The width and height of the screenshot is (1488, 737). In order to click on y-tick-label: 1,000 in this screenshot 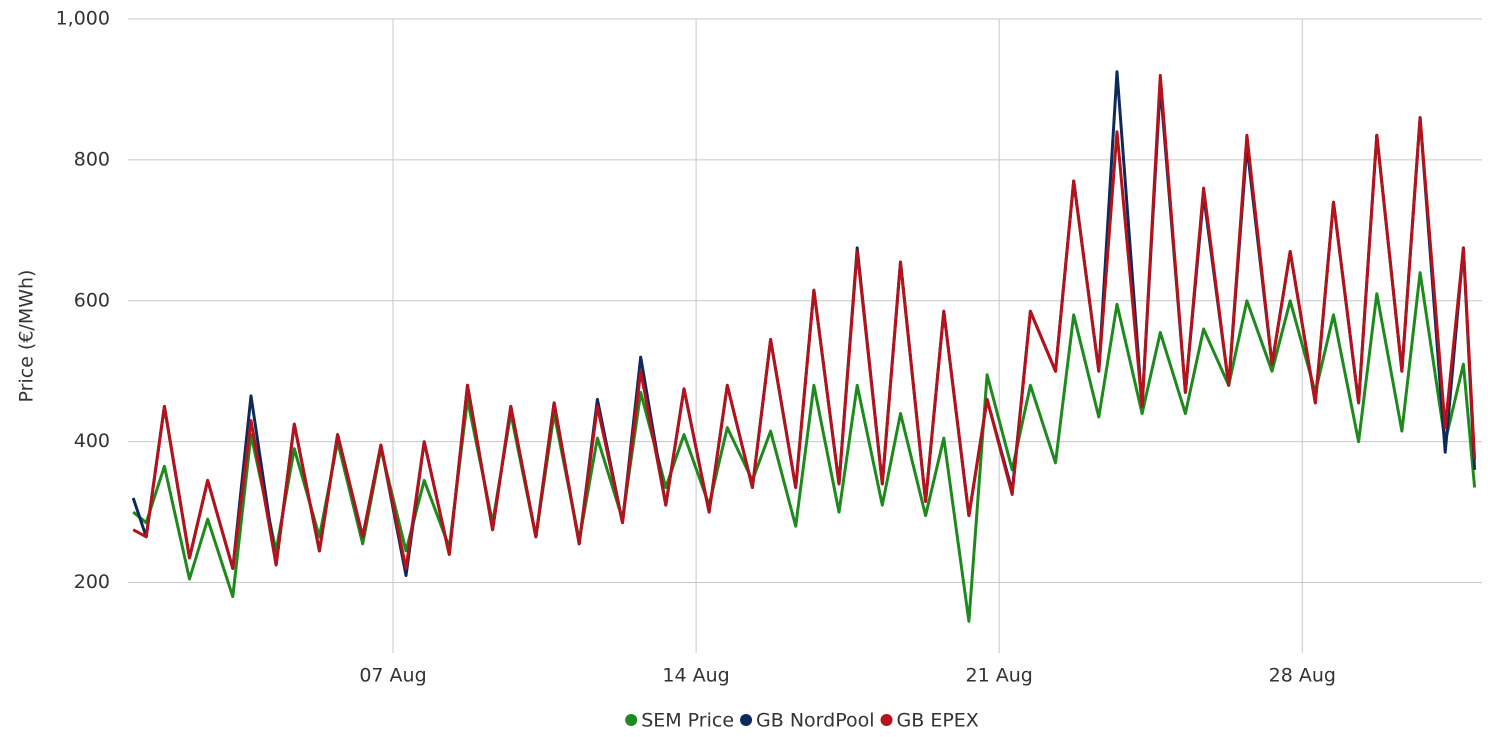, I will do `click(83, 19)`.